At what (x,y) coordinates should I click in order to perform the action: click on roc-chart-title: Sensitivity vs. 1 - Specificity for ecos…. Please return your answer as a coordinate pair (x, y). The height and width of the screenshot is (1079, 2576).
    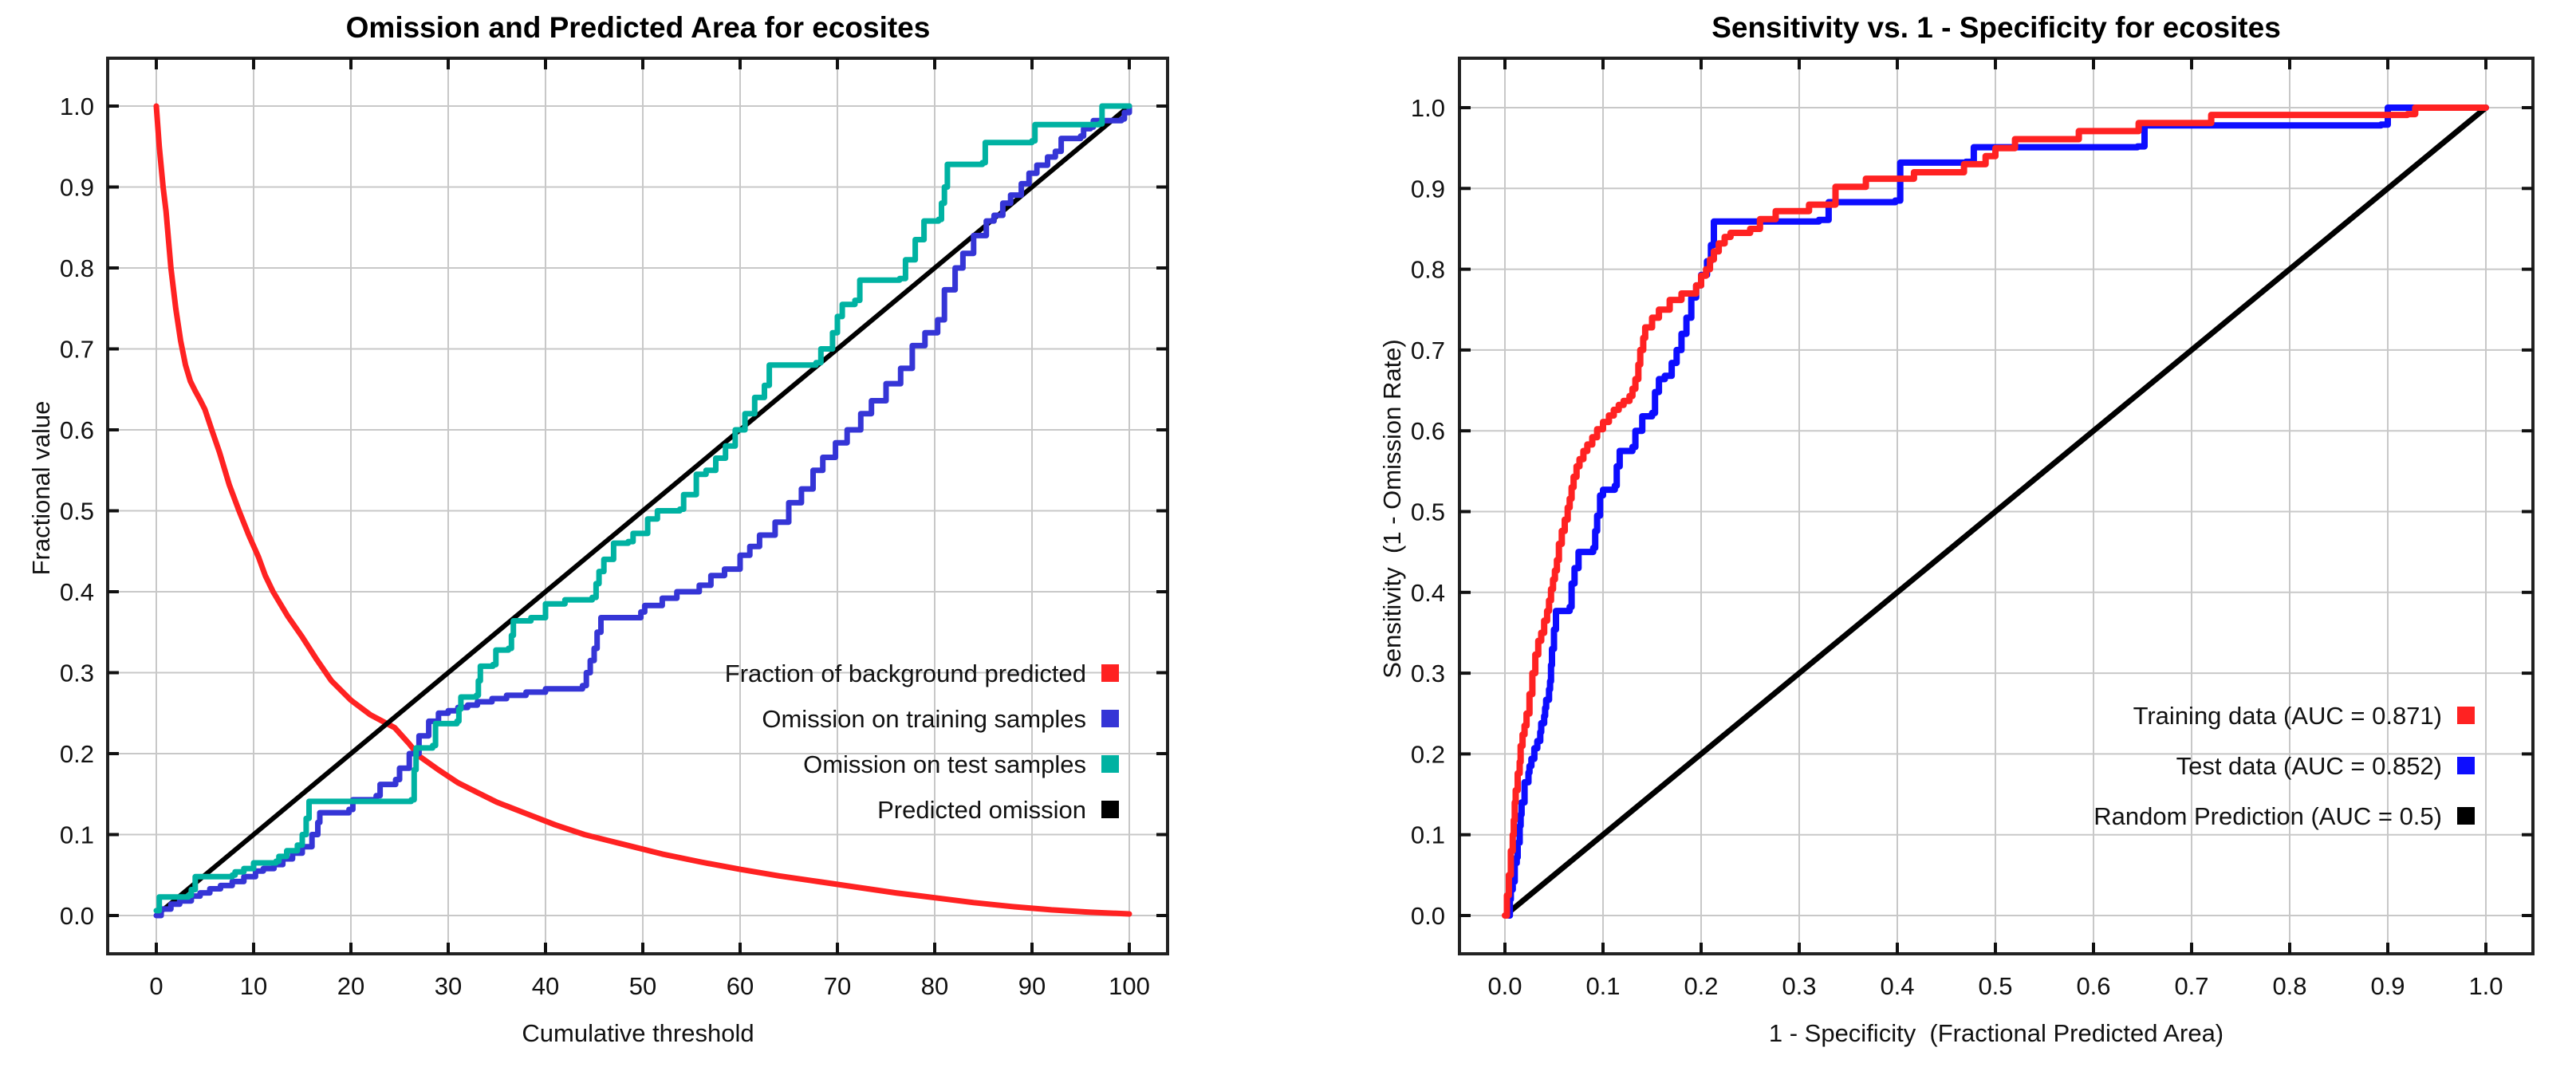
    Looking at the image, I should click on (1996, 28).